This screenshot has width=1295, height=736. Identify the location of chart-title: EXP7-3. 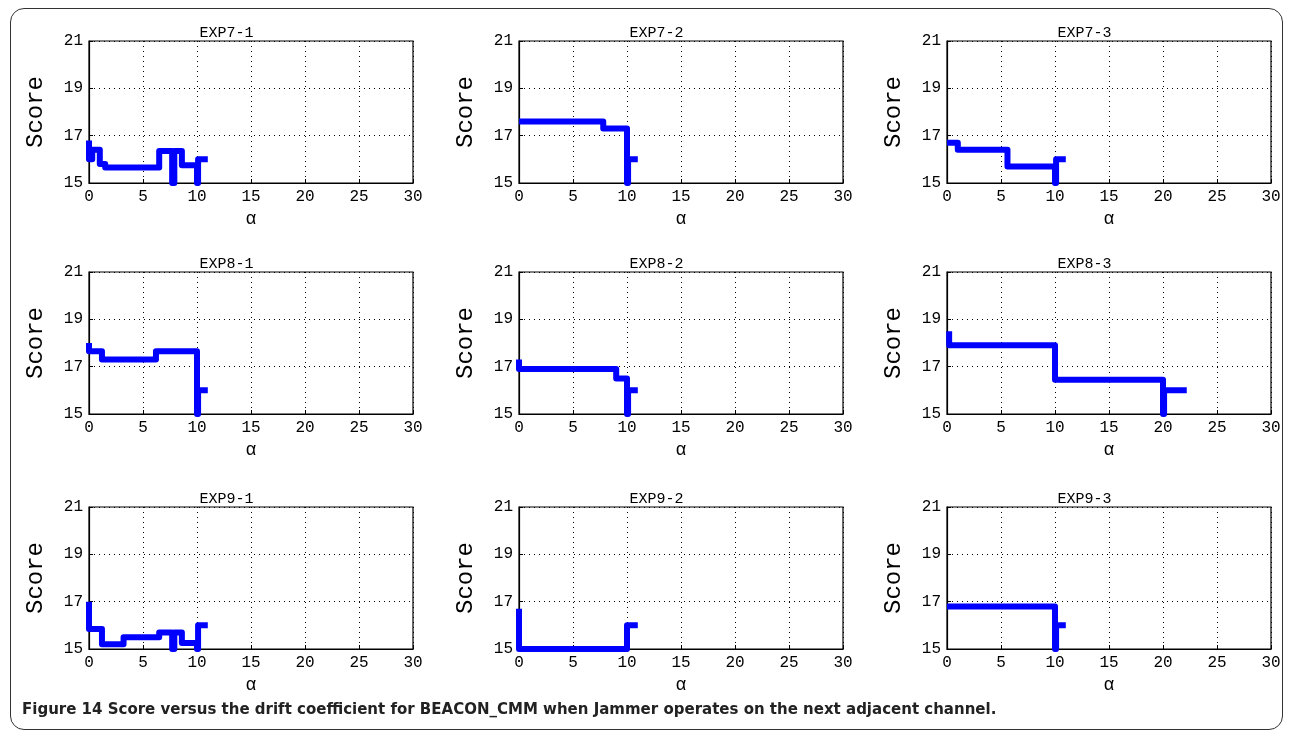
(1084, 33).